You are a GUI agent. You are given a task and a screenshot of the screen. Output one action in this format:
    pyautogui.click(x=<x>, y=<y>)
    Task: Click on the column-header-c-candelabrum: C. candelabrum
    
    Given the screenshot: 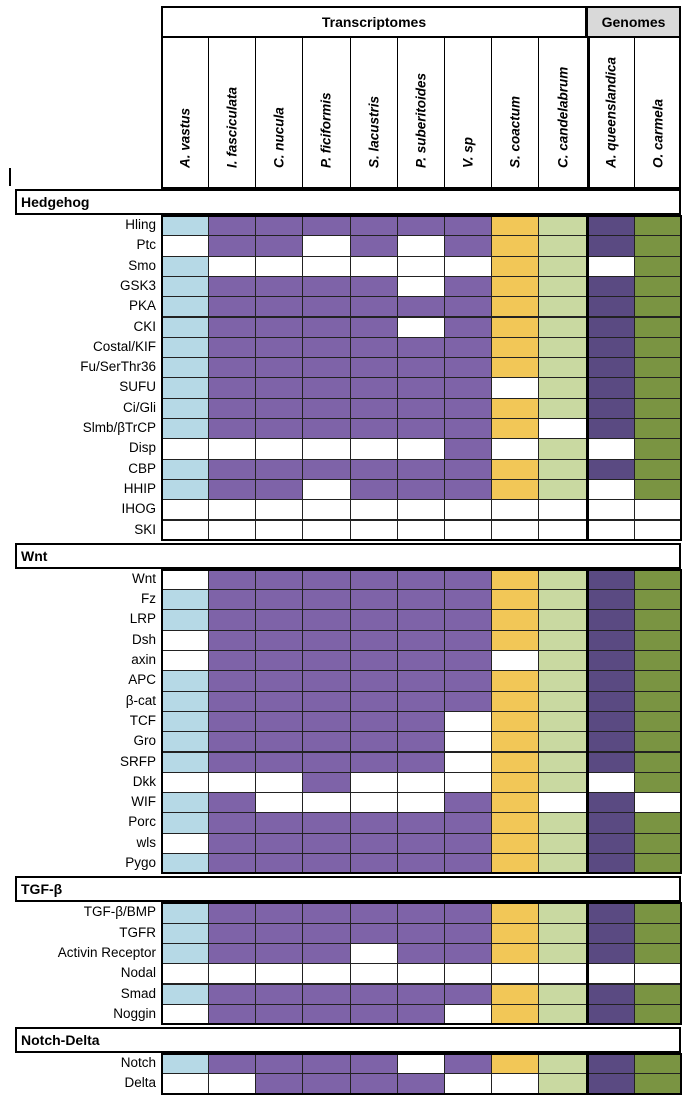 What is the action you would take?
    pyautogui.click(x=562, y=112)
    